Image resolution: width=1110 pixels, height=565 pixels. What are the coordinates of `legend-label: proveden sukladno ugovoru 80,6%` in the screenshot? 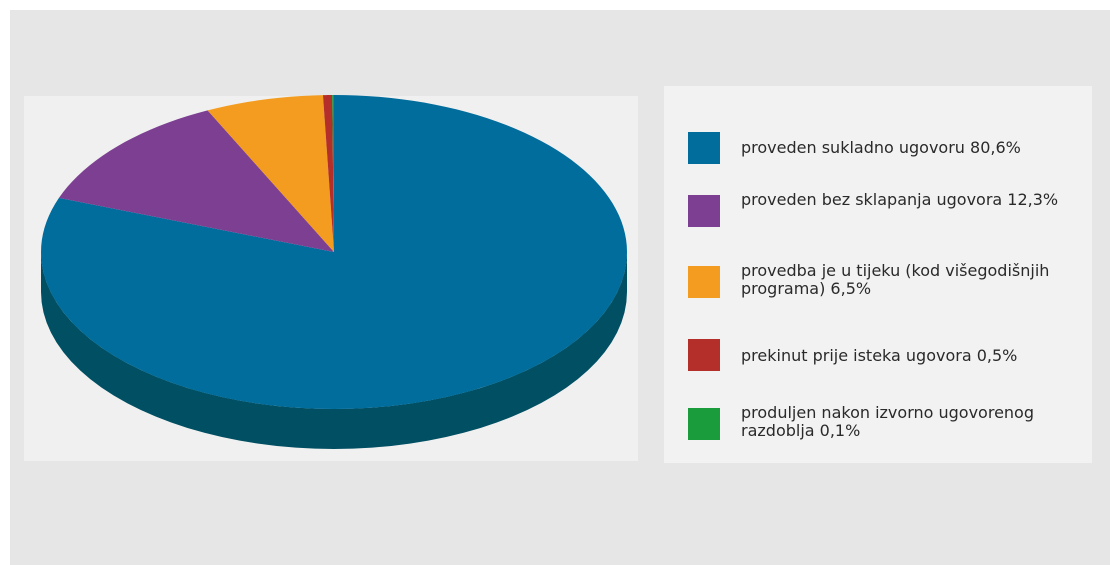 It's located at (881, 147).